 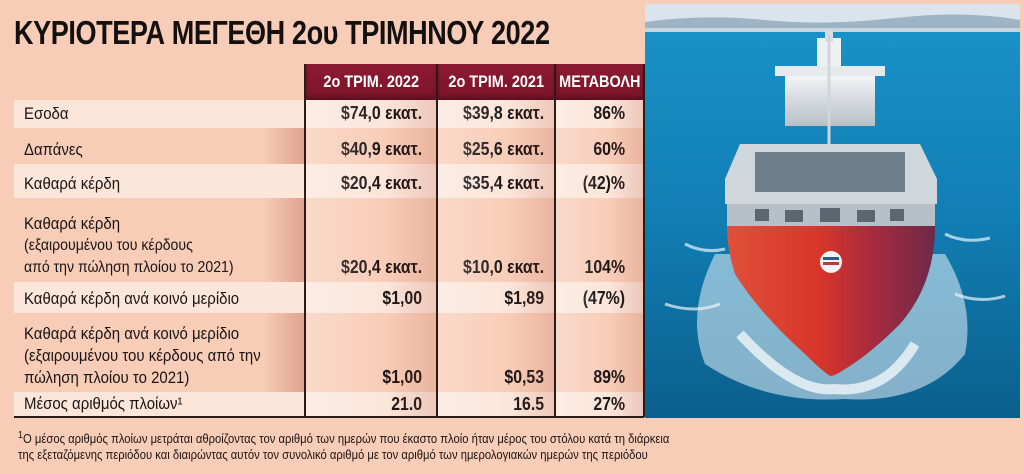 I want to click on column-header-q2-2021: 2ο ΤΡΙΜ. 2021, so click(x=496, y=82).